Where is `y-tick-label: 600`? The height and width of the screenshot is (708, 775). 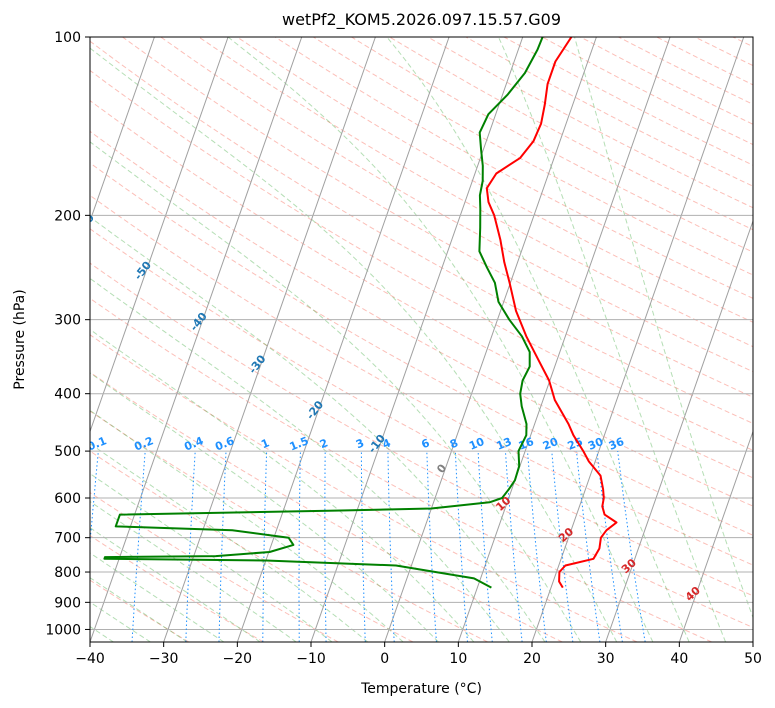 y-tick-label: 600 is located at coordinates (67, 499).